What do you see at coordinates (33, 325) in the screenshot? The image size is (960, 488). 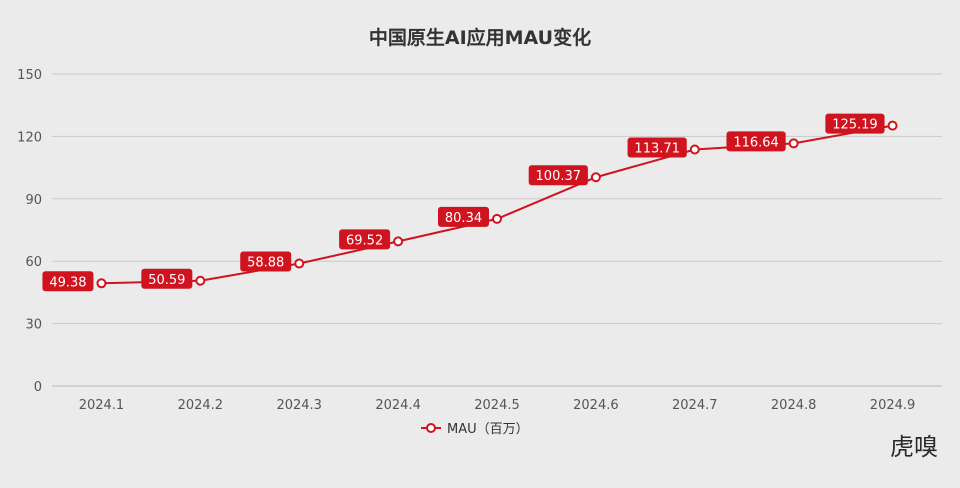 I see `y-tick-label: 30` at bounding box center [33, 325].